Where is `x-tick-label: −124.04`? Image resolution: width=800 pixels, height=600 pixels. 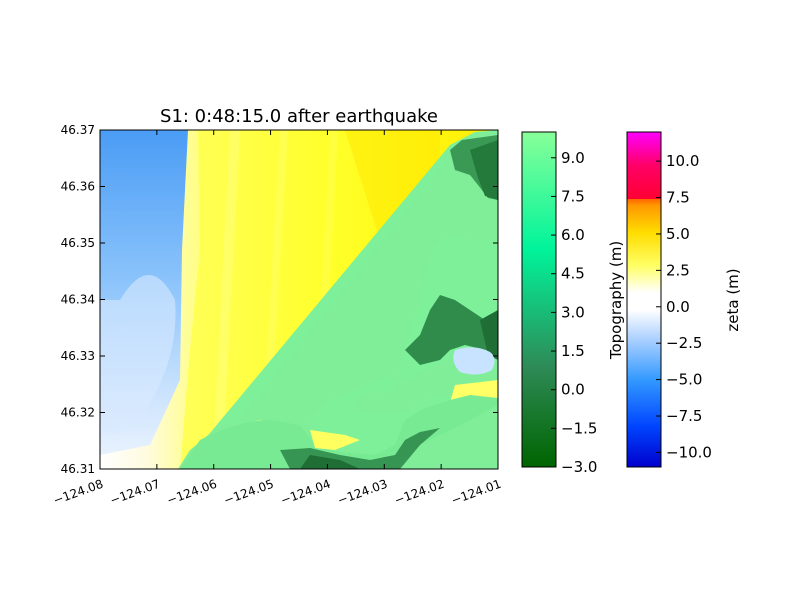 x-tick-label: −124.04 is located at coordinates (306, 492).